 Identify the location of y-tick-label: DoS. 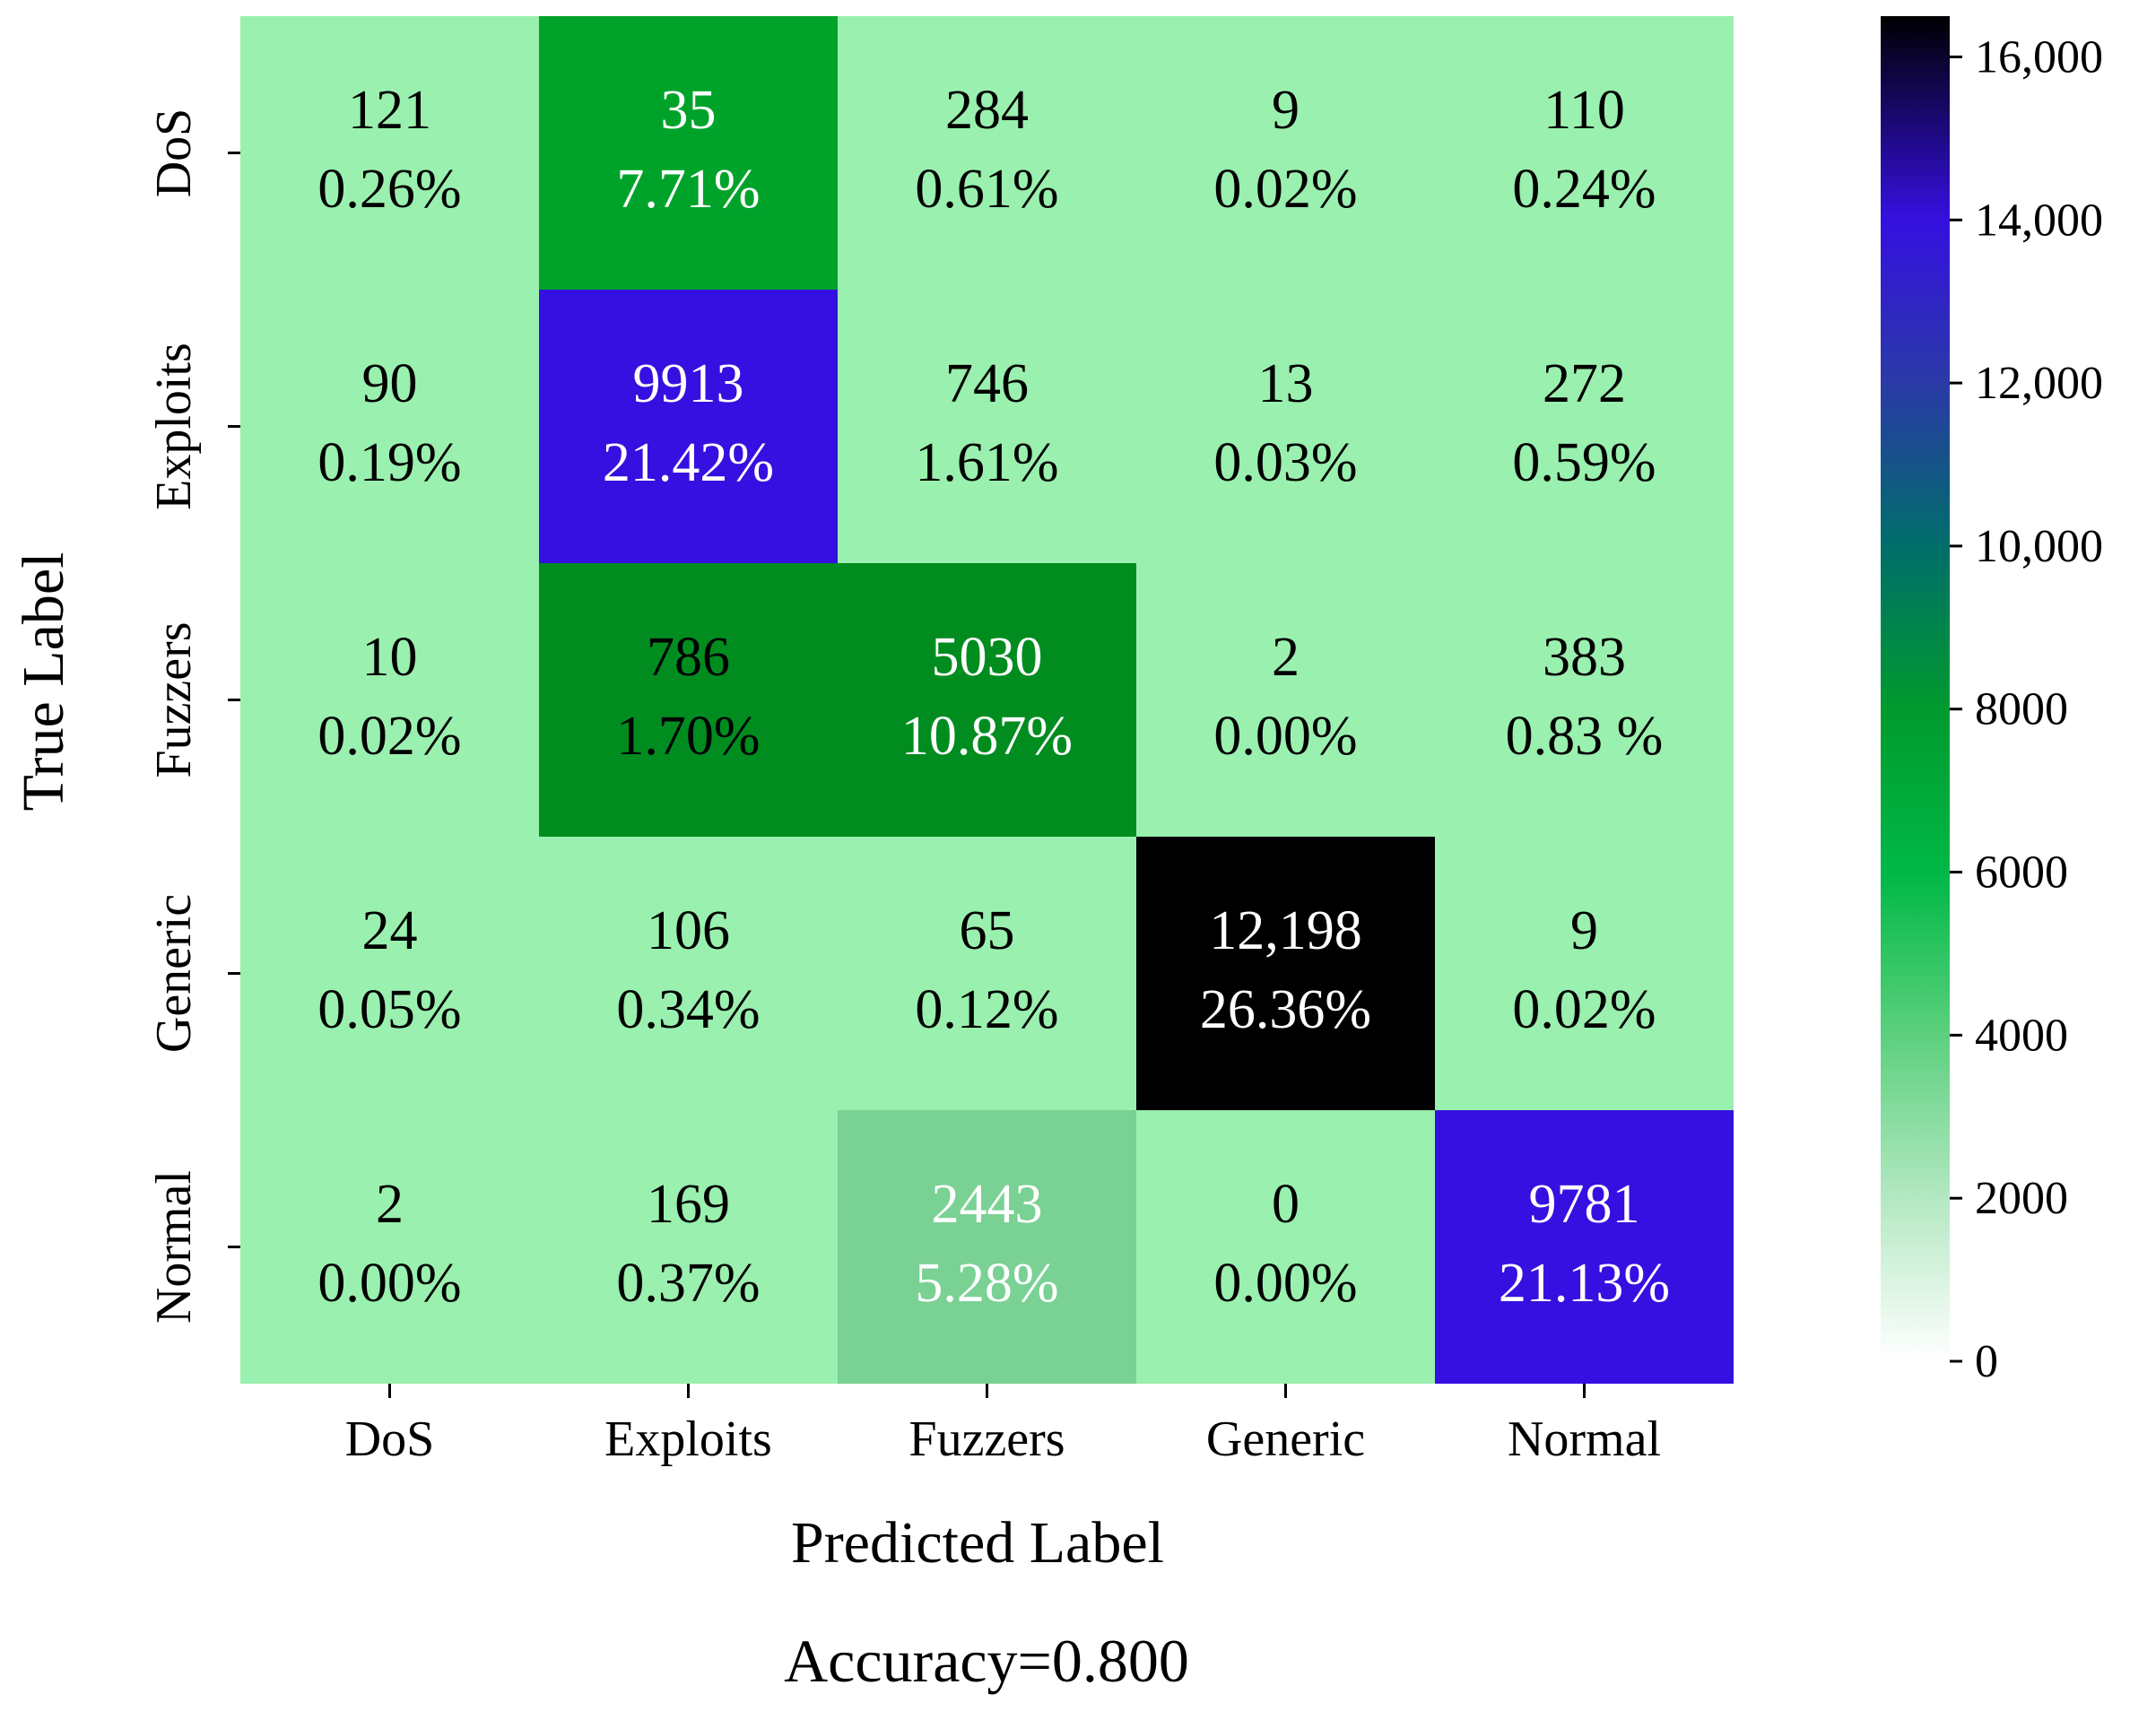
(174, 154).